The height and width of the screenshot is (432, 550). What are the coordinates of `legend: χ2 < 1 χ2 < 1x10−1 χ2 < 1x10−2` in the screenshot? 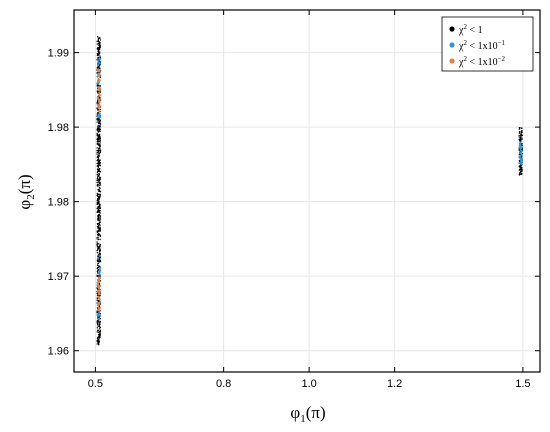 It's located at (487, 44).